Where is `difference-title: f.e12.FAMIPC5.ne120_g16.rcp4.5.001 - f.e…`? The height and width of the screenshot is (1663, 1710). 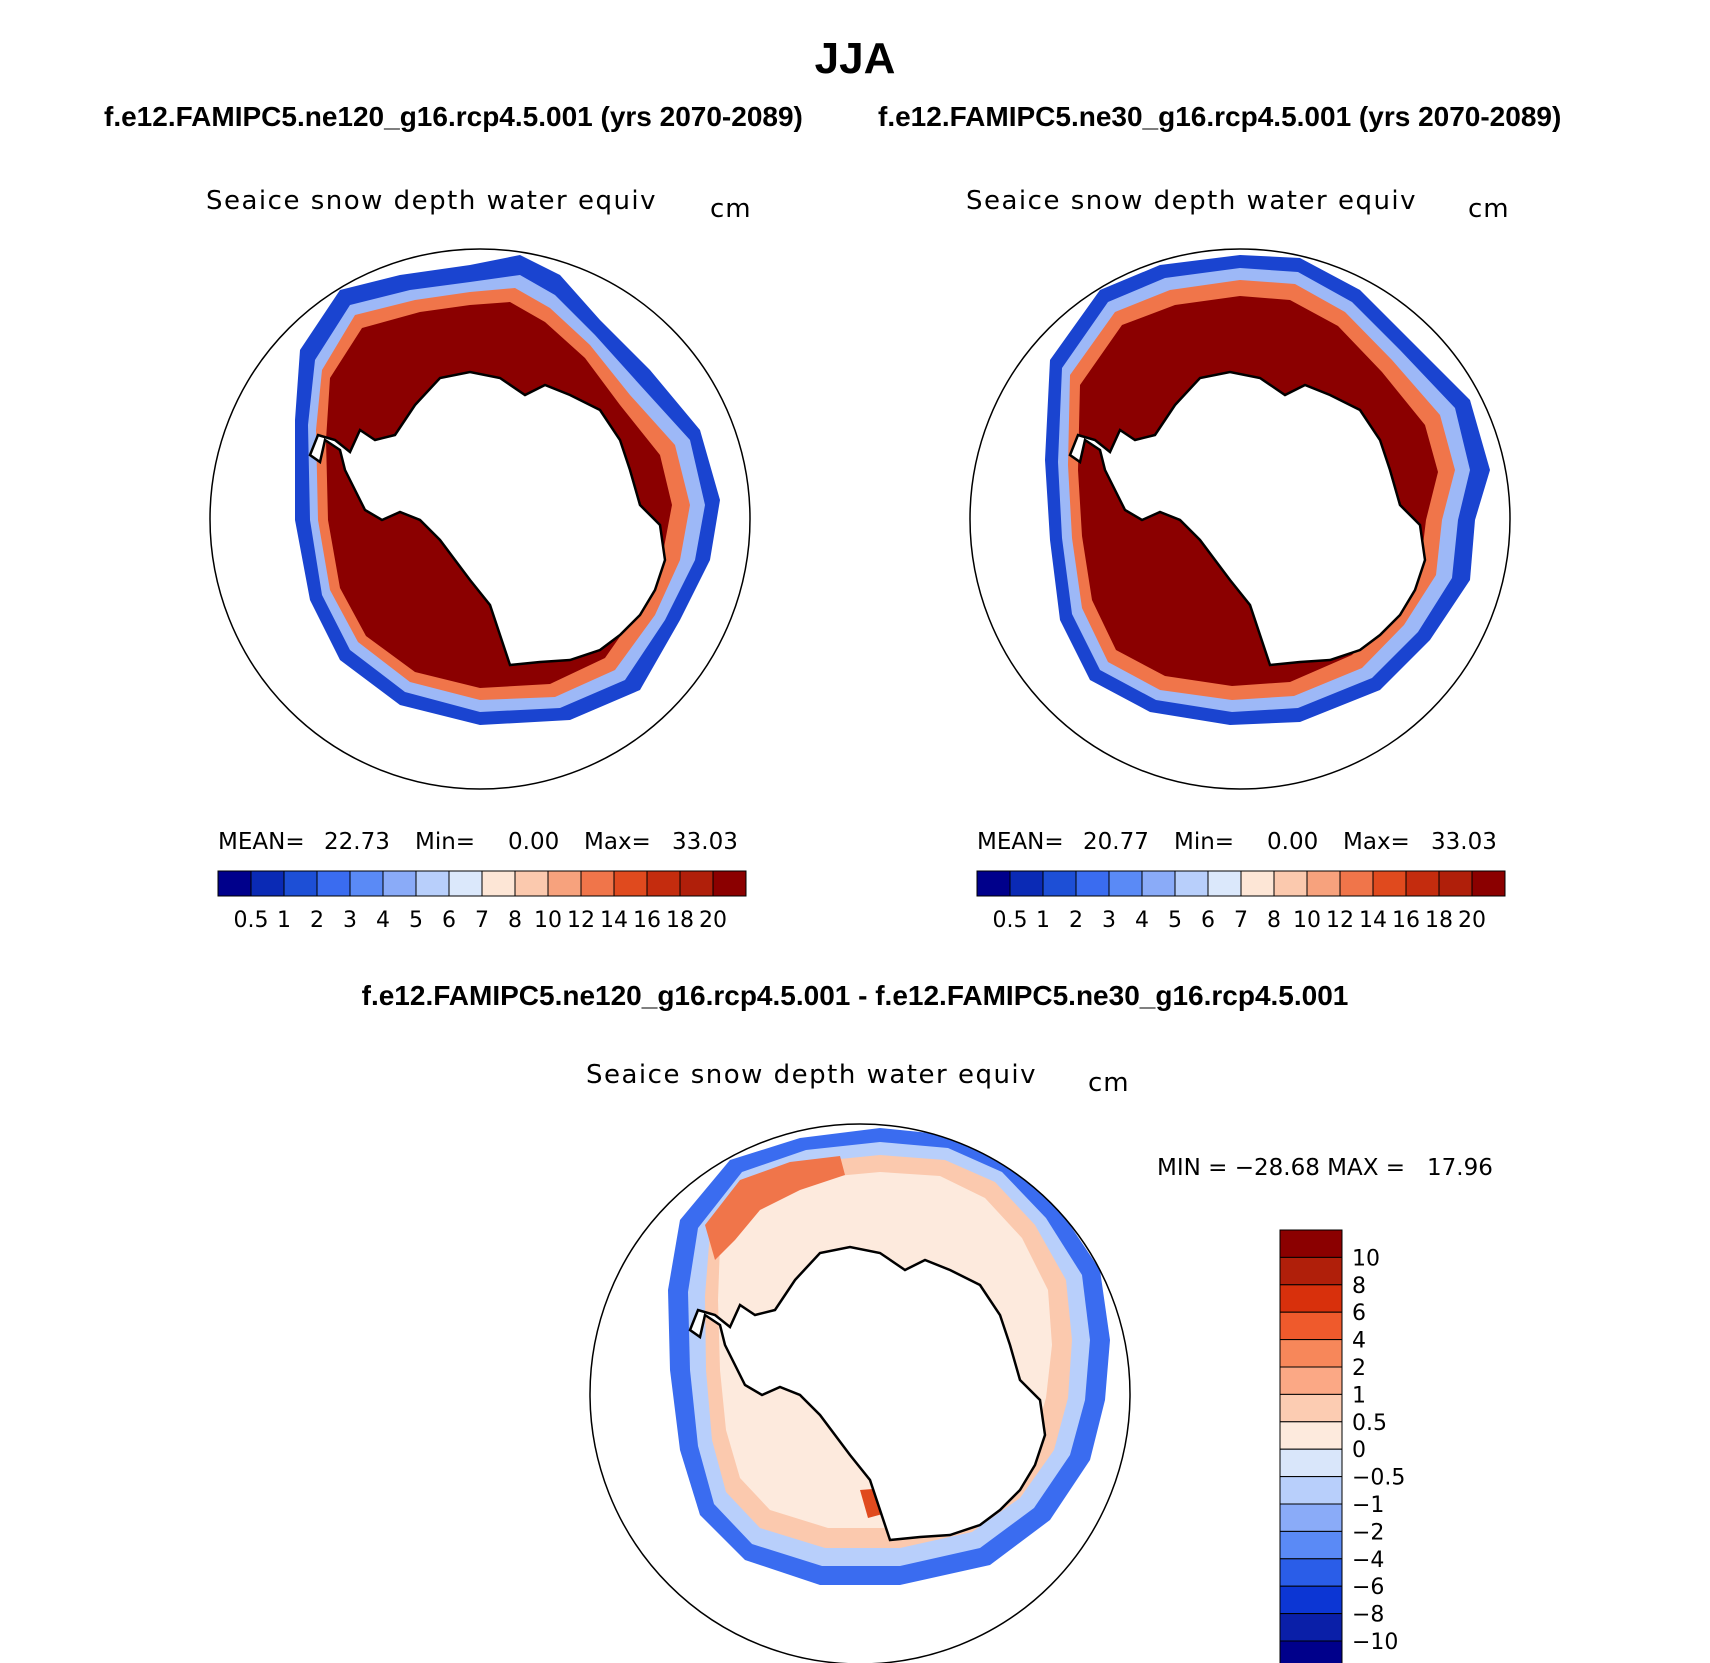
difference-title: f.e12.FAMIPC5.ne120_g16.rcp4.5.001 - f.e… is located at coordinates (855, 995).